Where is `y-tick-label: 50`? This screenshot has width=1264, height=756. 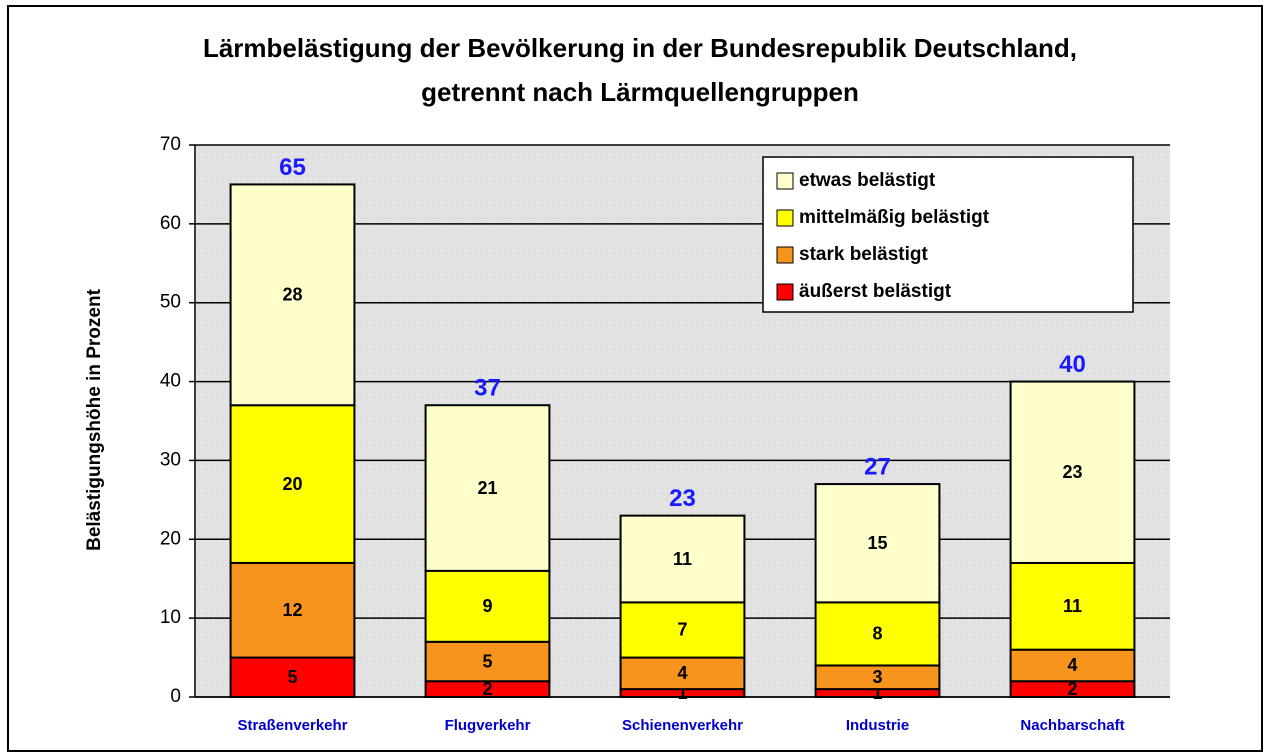 y-tick-label: 50 is located at coordinates (170, 302).